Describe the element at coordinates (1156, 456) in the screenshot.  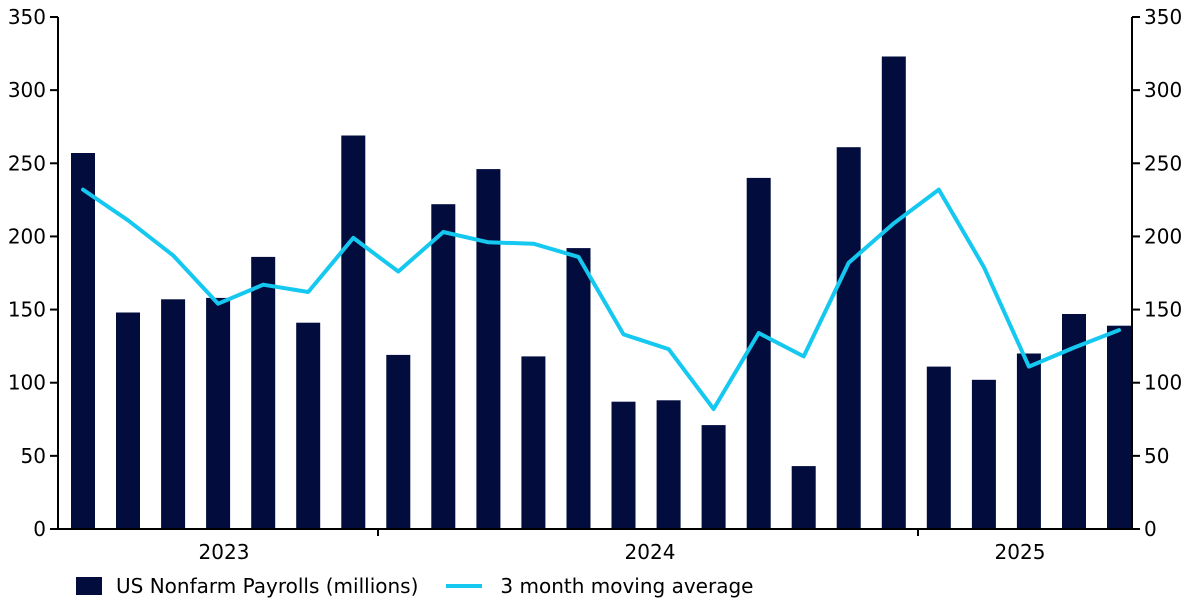
I see `right-y-tick-label: 50` at that location.